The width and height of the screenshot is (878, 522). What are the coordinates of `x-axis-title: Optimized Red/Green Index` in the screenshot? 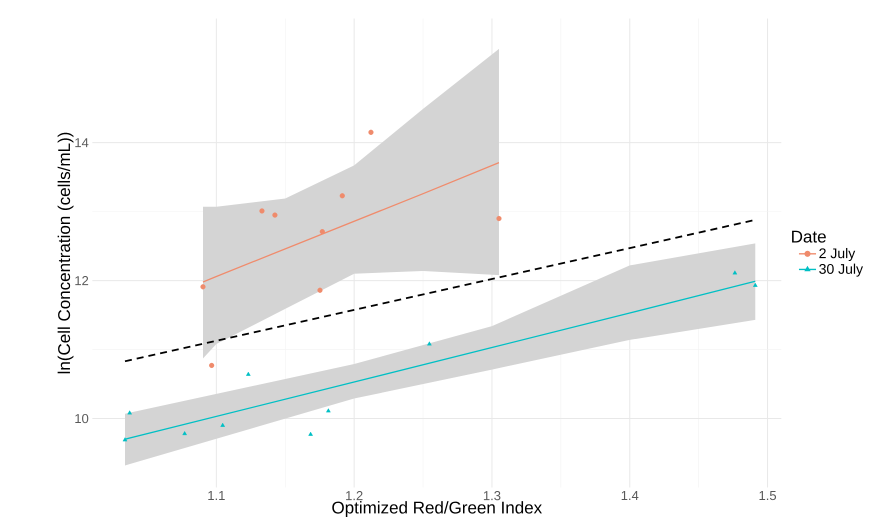 It's located at (437, 509).